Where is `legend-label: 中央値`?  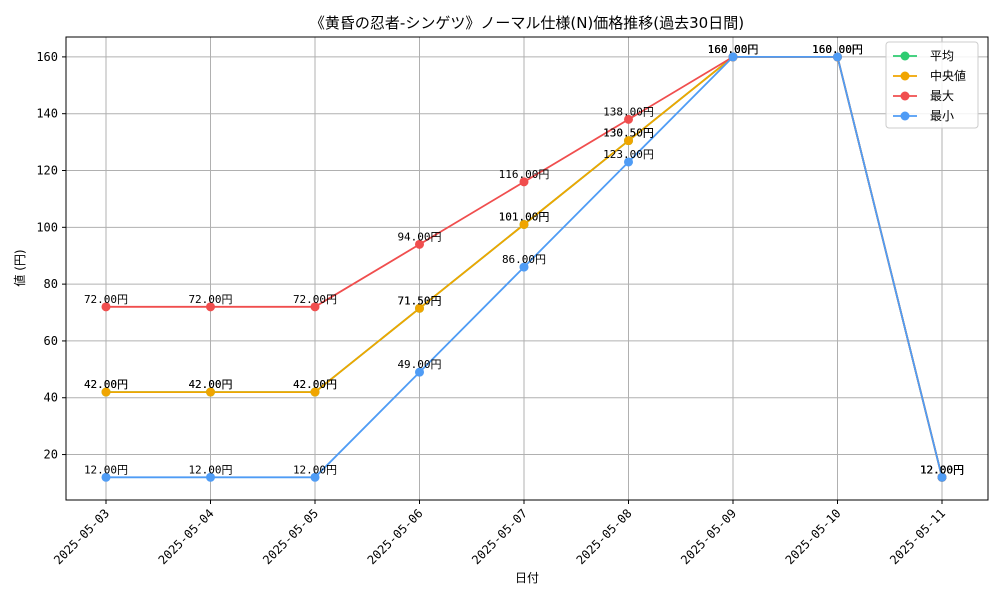 legend-label: 中央値 is located at coordinates (948, 75).